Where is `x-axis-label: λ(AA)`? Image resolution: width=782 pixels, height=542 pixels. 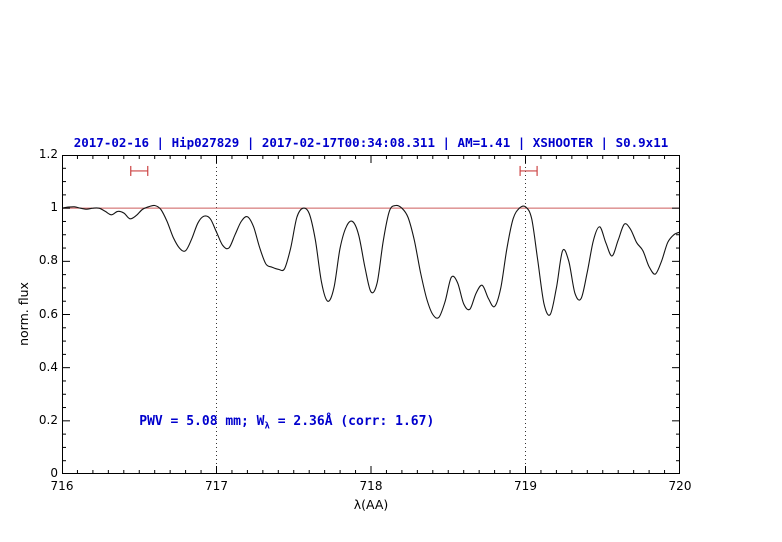 x-axis-label: λ(AA) is located at coordinates (371, 504).